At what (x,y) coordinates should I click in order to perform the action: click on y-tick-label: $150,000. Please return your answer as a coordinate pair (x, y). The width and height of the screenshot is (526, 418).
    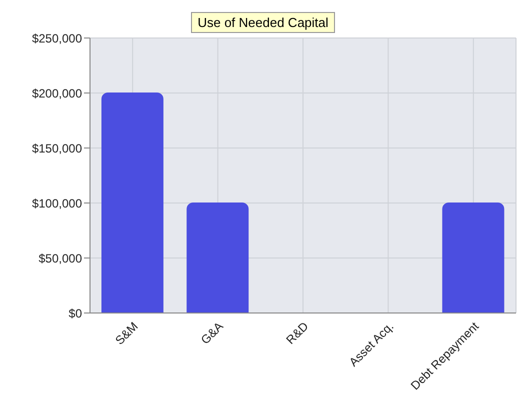
    Looking at the image, I should click on (57, 148).